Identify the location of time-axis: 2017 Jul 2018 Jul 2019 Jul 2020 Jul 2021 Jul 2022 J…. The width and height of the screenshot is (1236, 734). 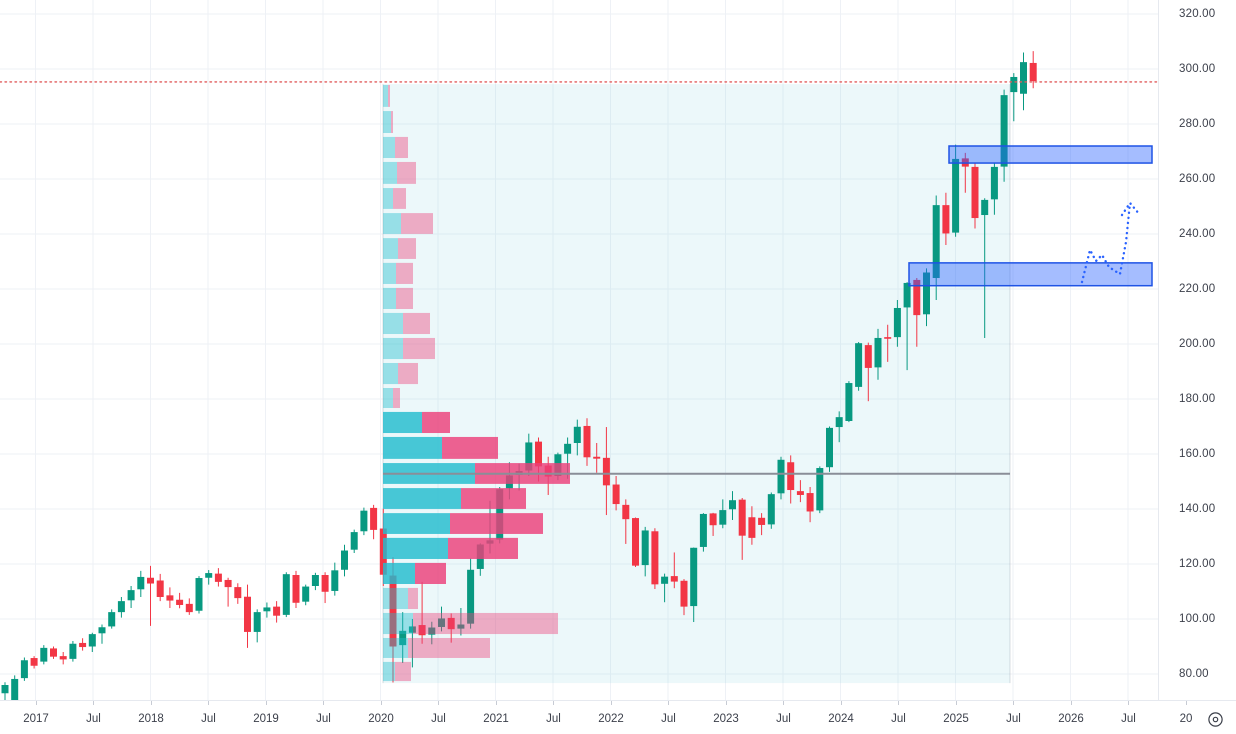
(618, 717).